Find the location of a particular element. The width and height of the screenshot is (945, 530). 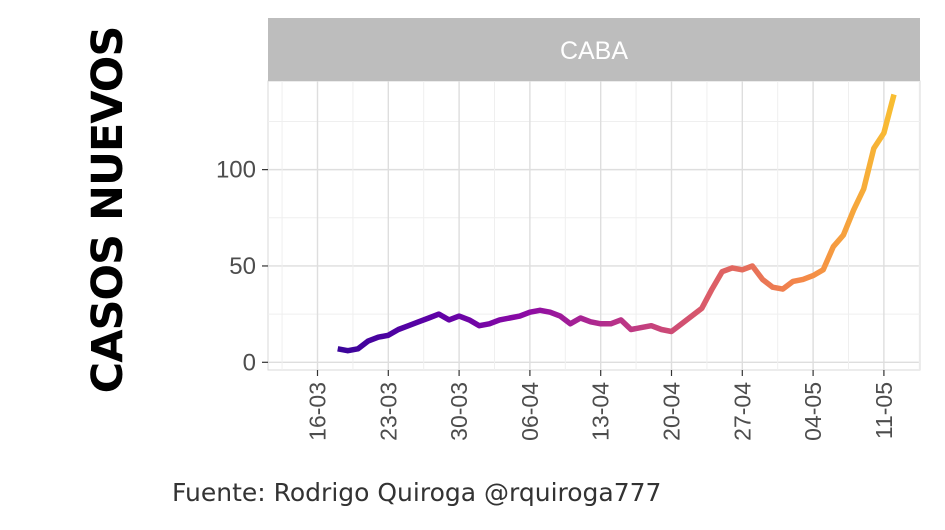

facet-strip is located at coordinates (594, 49).